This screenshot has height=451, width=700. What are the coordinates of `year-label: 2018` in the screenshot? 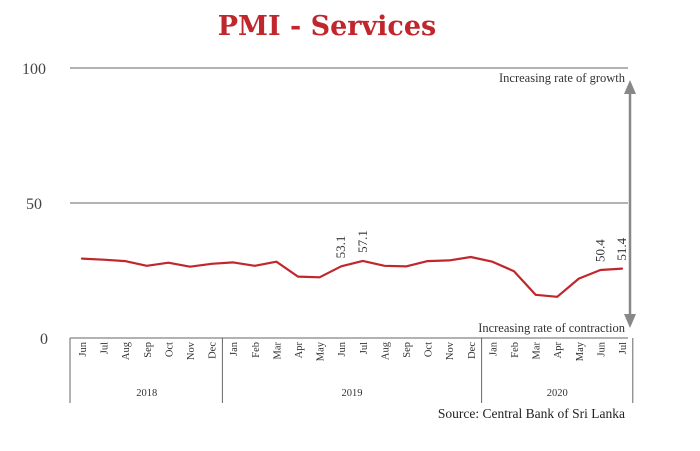 It's located at (146, 393).